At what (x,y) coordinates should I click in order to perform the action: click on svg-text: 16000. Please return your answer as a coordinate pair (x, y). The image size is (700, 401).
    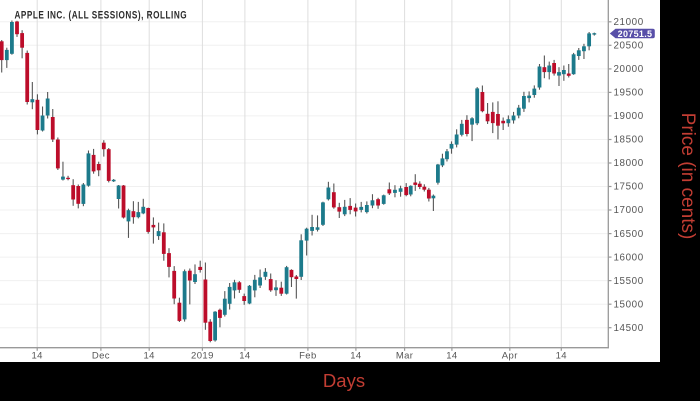
    Looking at the image, I should click on (629, 257).